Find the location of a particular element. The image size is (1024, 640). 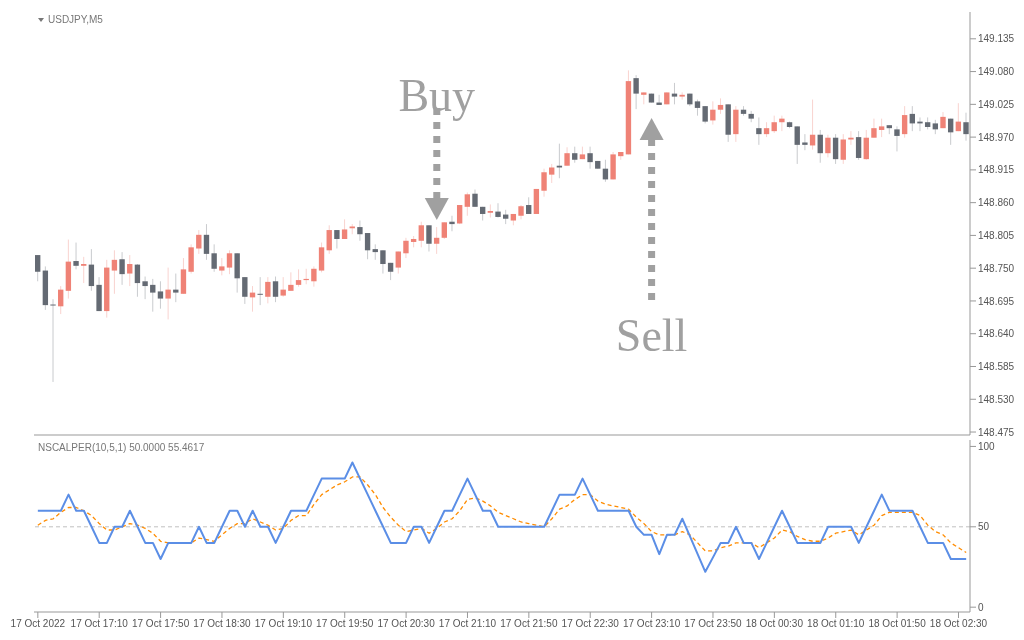

y-tick-label: 148.915 is located at coordinates (996, 170).